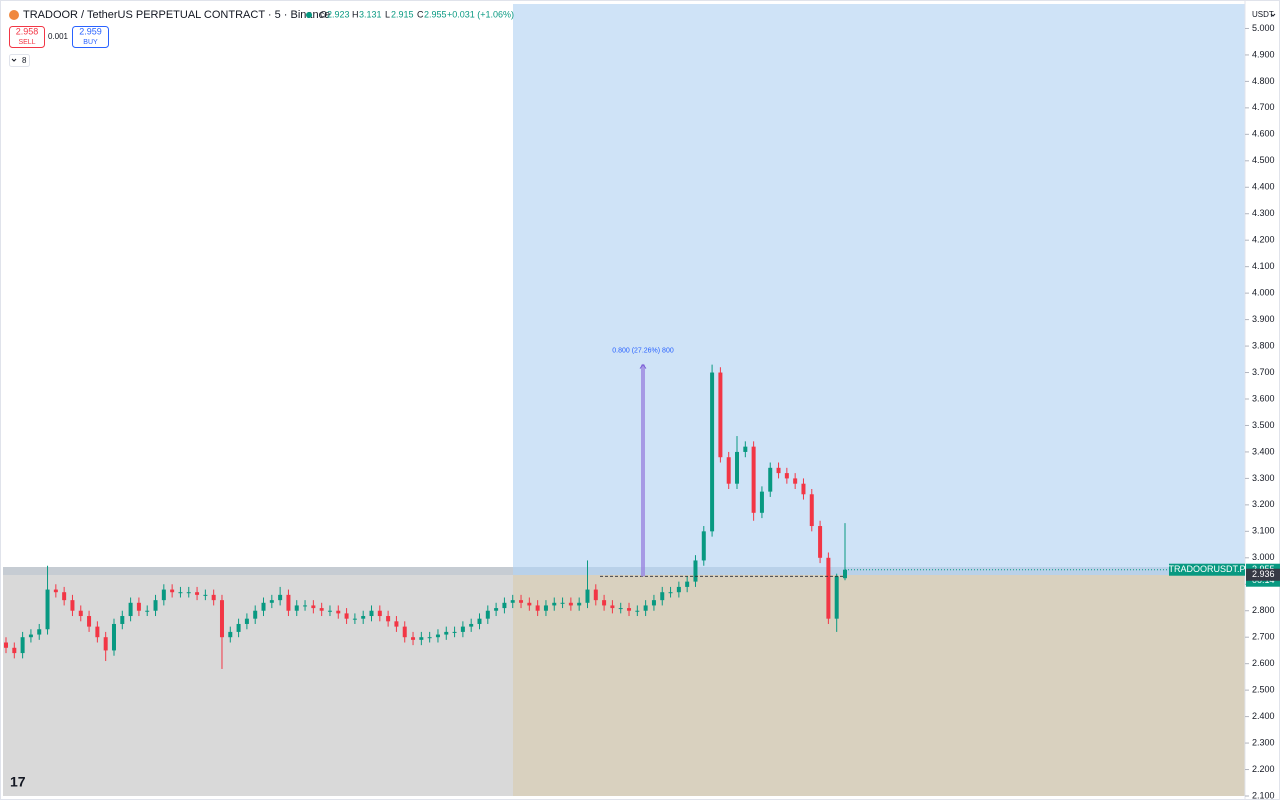  What do you see at coordinates (27, 37) in the screenshot?
I see `sell-button` at bounding box center [27, 37].